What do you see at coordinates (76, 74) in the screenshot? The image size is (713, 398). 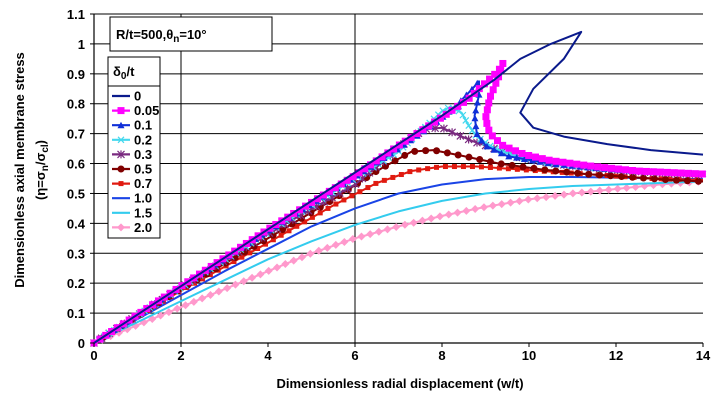 I see `y-tick-label: 0.9` at bounding box center [76, 74].